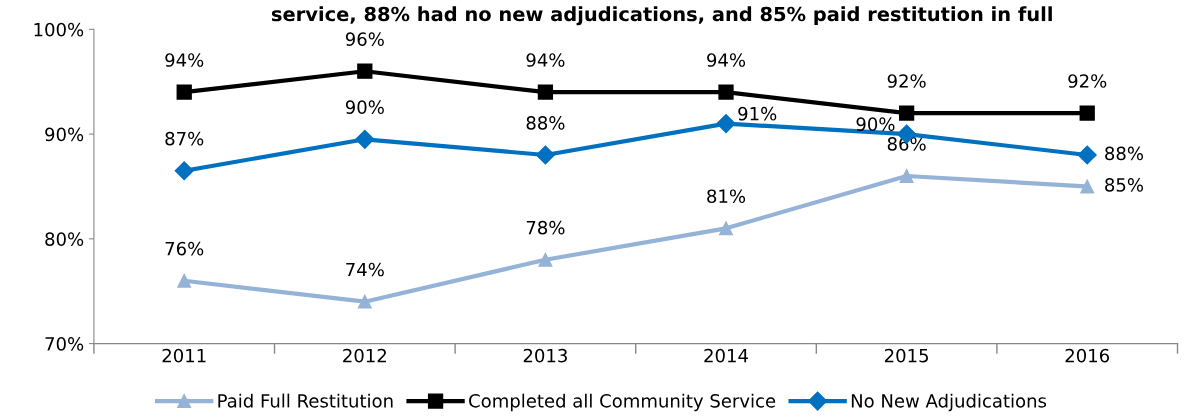 The width and height of the screenshot is (1204, 419). What do you see at coordinates (949, 402) in the screenshot?
I see `legend-label: No New Adjudications` at bounding box center [949, 402].